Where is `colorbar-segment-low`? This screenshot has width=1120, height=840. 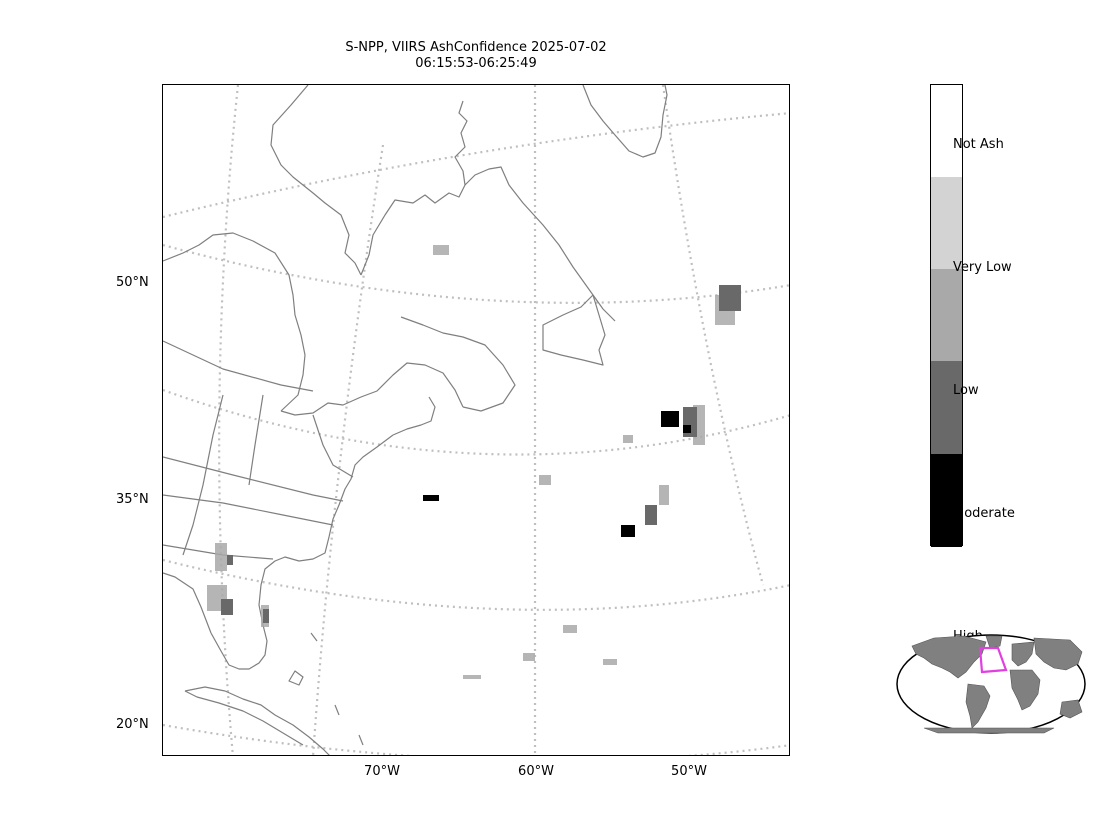 colorbar-segment-low is located at coordinates (946, 315).